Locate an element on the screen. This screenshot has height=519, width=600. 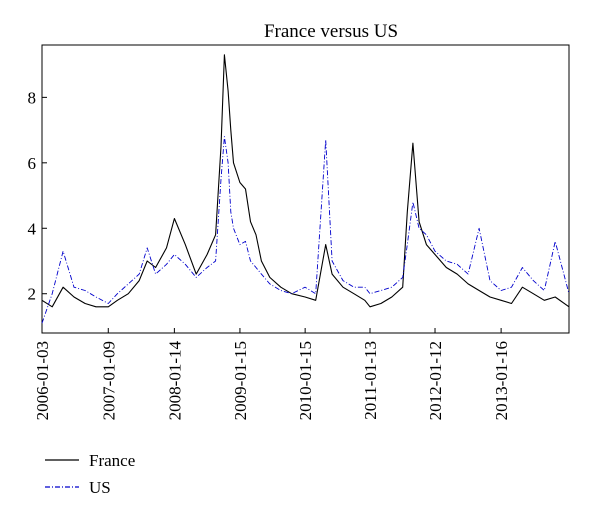
legend: France US is located at coordinates (90, 474).